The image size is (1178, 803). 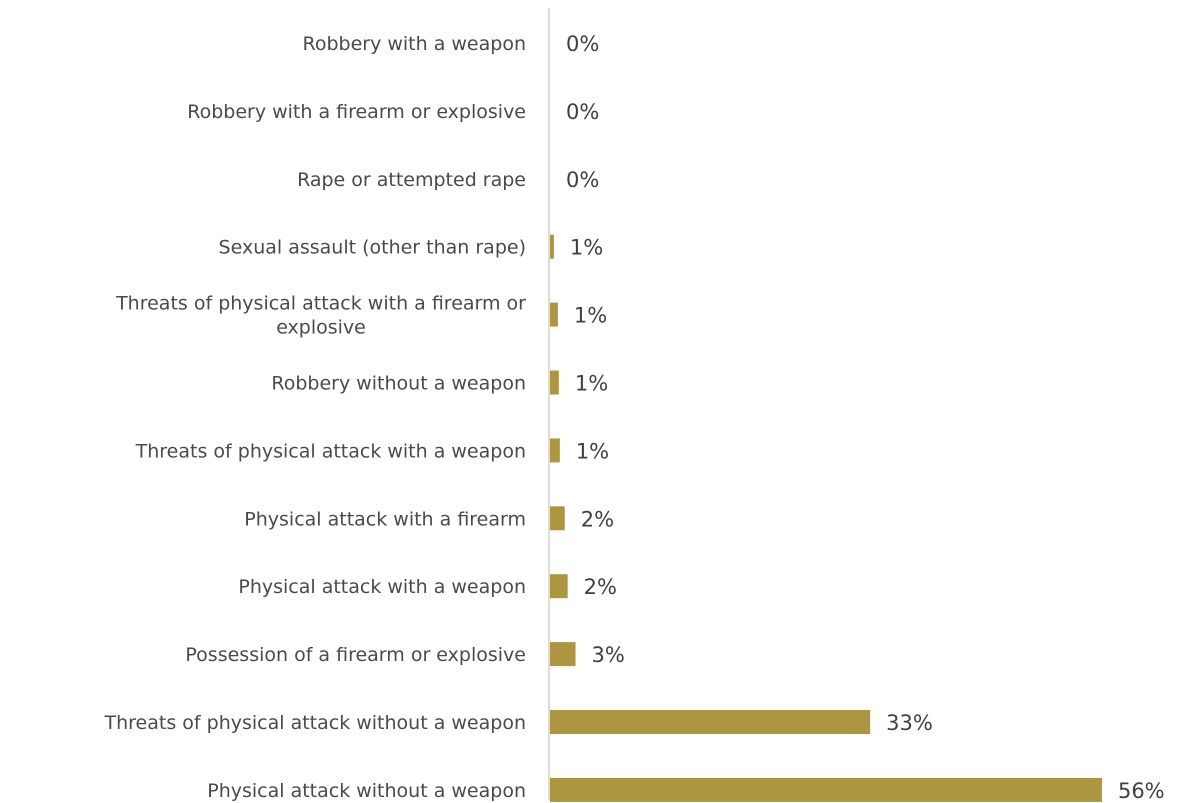 What do you see at coordinates (385, 519) in the screenshot?
I see `category-label: Physical attack with a firearm` at bounding box center [385, 519].